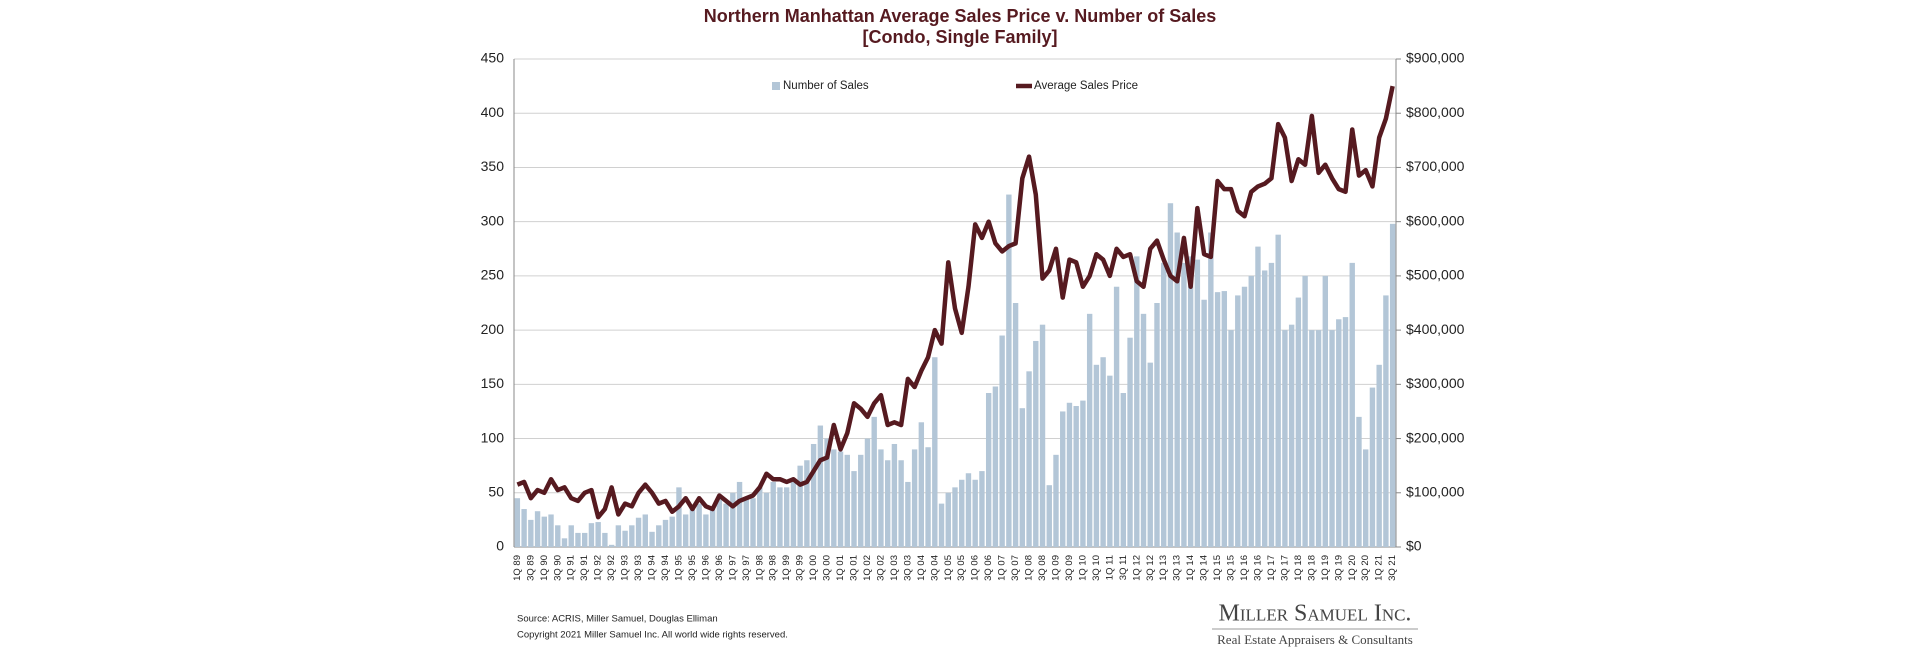  I want to click on x-tick-label: 3Q 12, so click(1150, 568).